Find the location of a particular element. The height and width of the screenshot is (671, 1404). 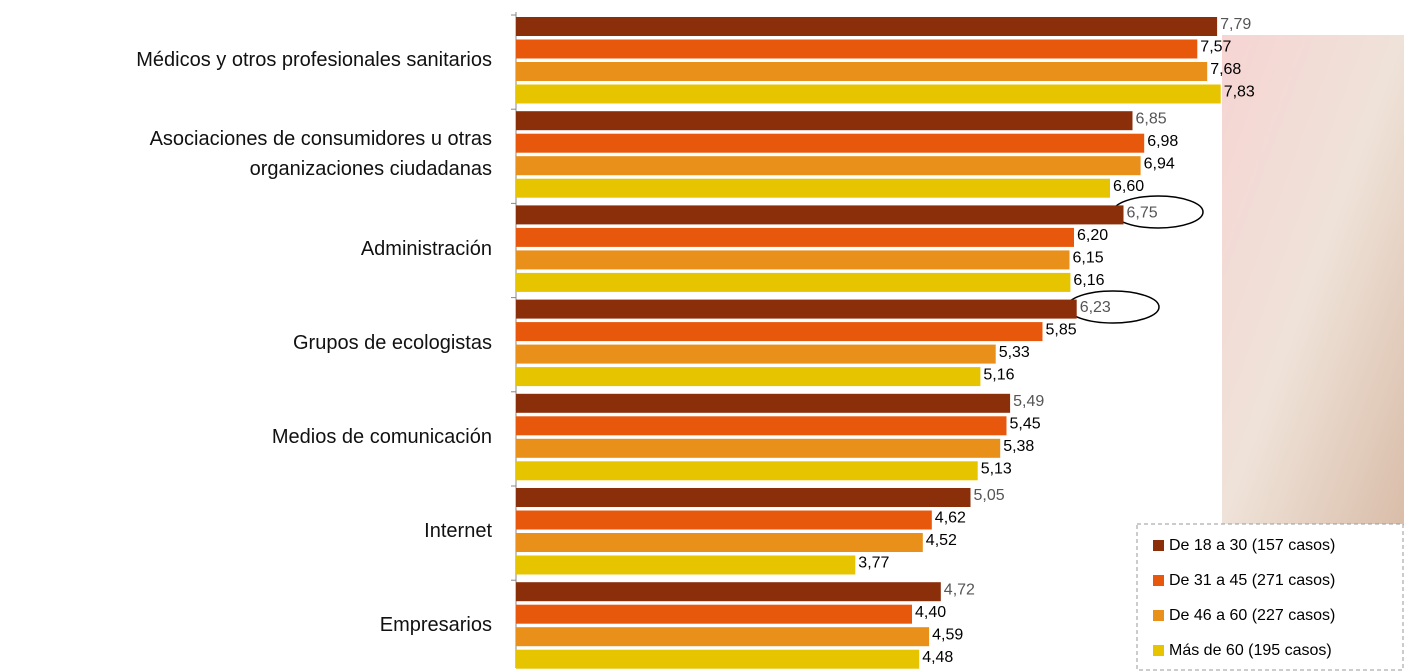

value-label: 3,77 is located at coordinates (873, 563).